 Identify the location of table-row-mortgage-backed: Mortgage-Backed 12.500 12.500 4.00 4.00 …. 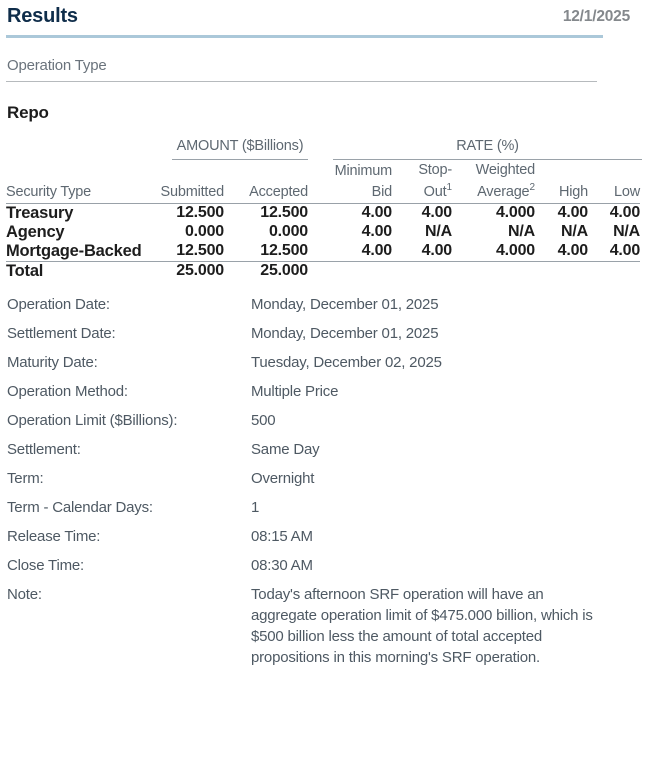
(323, 252).